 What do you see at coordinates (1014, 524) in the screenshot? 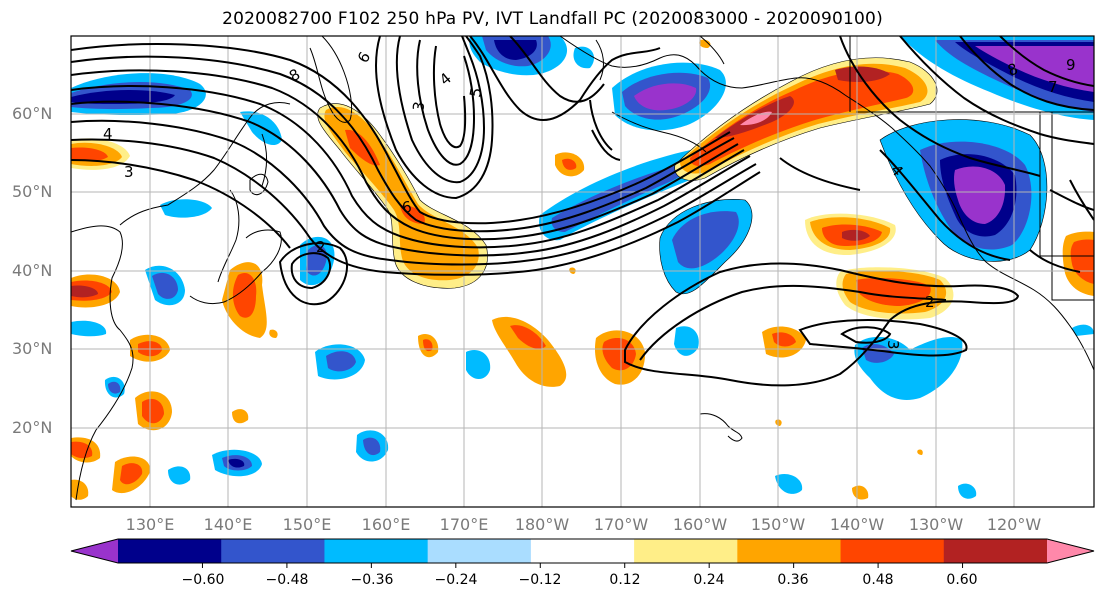
I see `lon-label-120w: 120°W` at bounding box center [1014, 524].